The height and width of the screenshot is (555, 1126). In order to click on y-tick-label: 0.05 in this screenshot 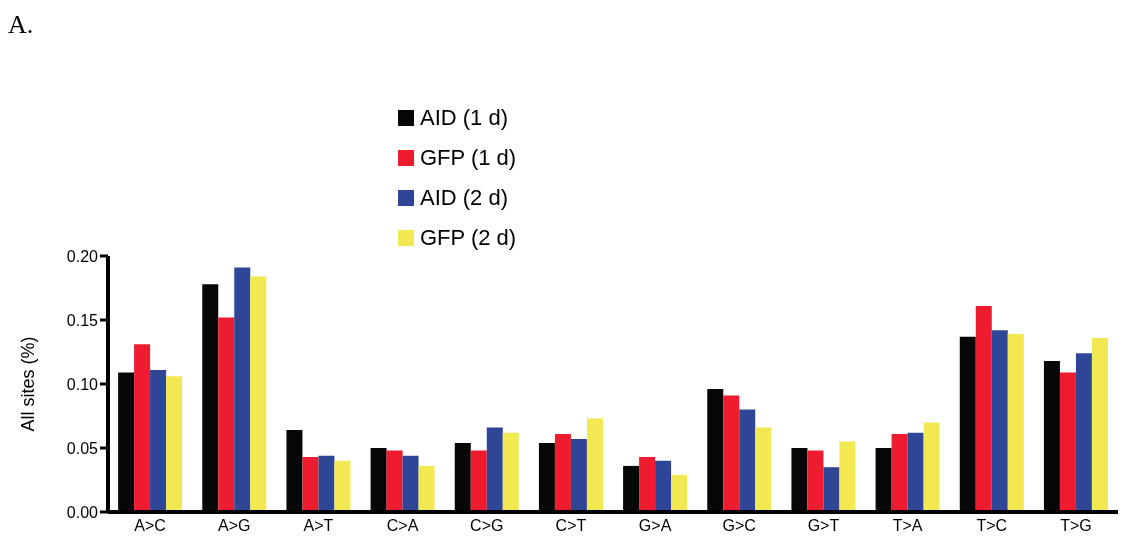, I will do `click(82, 448)`.